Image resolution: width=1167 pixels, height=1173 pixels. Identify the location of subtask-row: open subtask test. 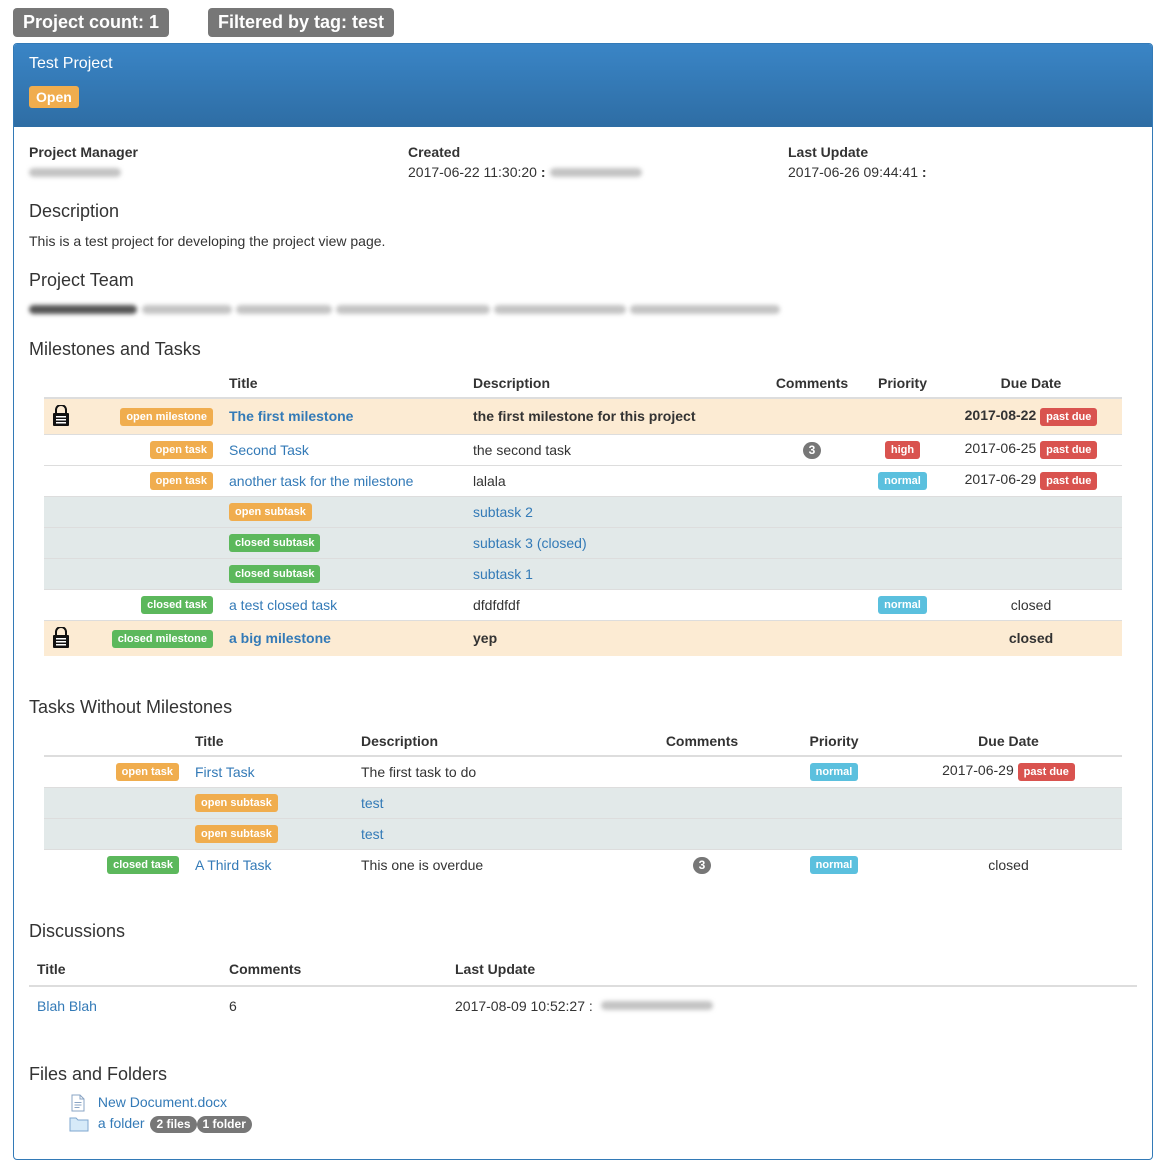
(583, 802).